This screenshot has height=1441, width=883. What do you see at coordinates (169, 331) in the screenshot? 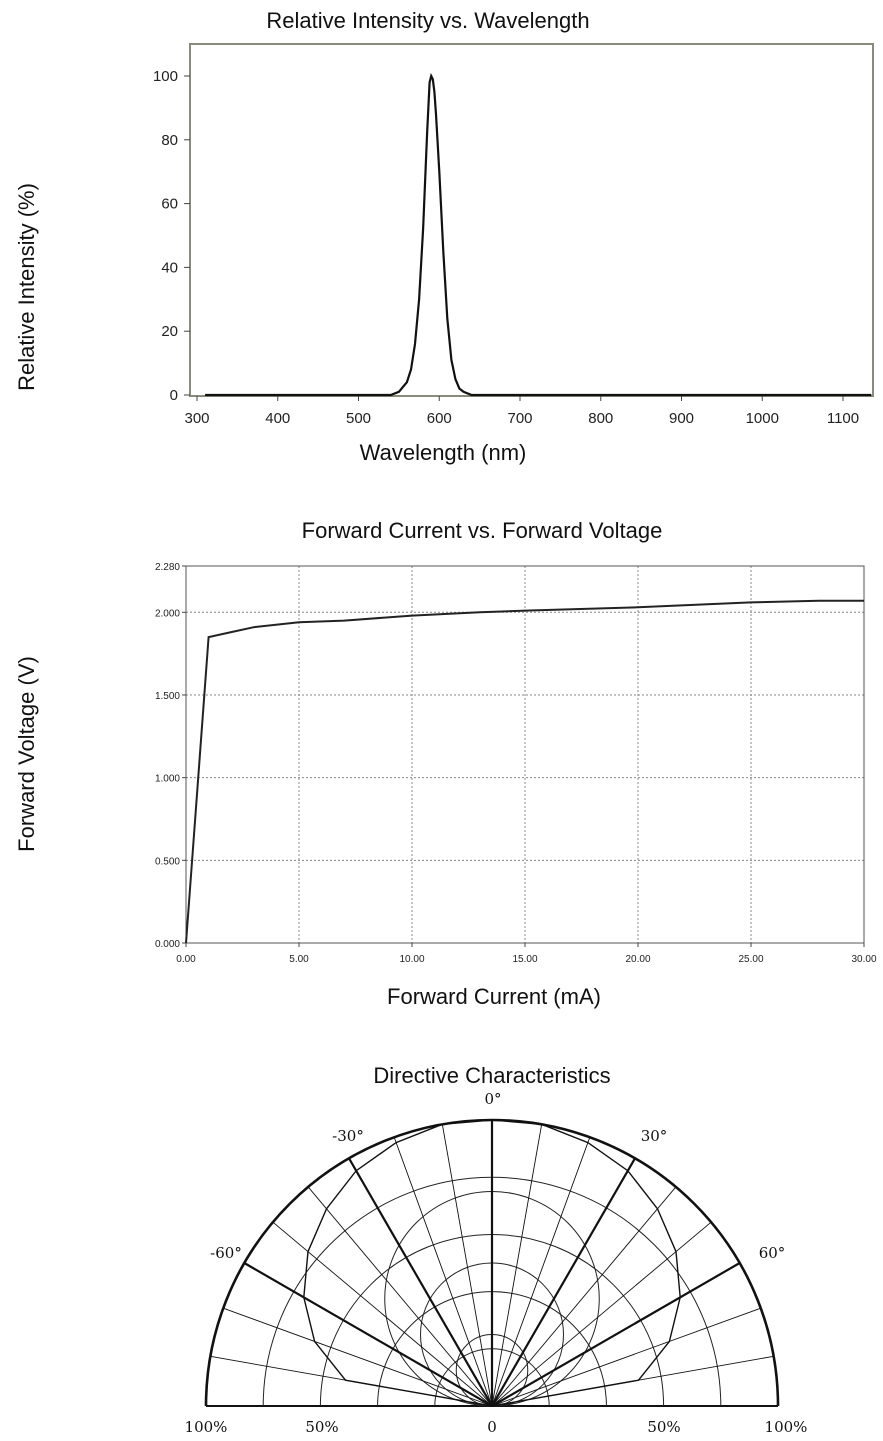
I see `chart1-y-tick-label: 20` at bounding box center [169, 331].